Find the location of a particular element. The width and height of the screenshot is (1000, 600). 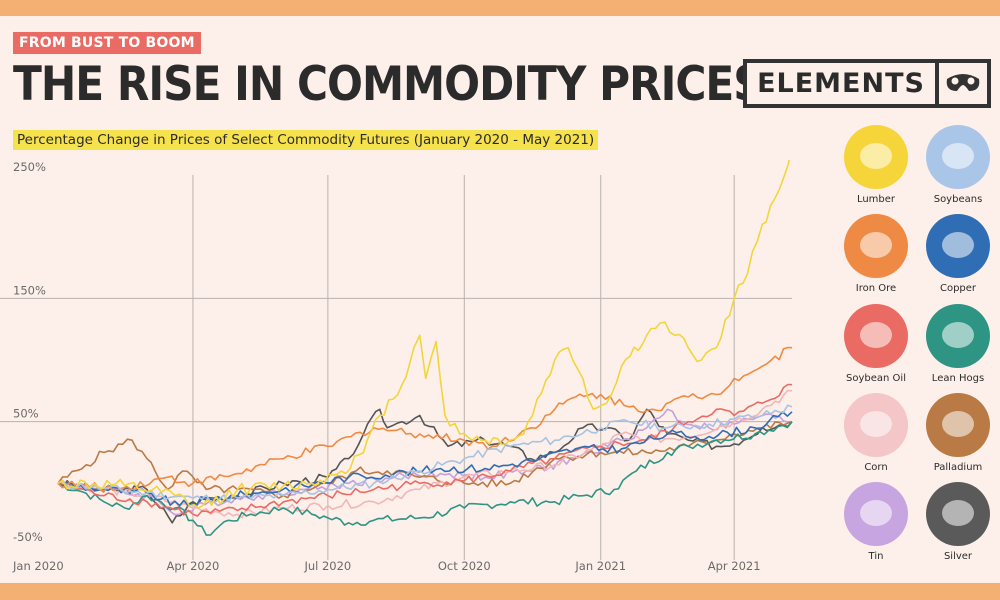

corn-icon is located at coordinates (876, 425).